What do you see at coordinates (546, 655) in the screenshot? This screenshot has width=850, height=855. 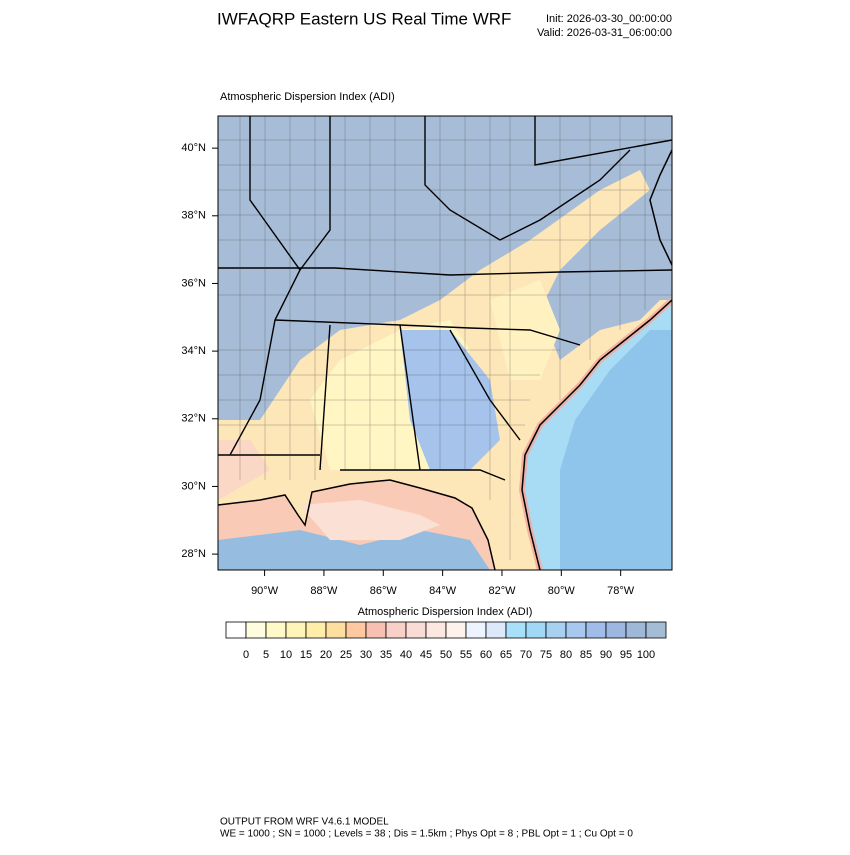 I see `colorbar-label: 75` at bounding box center [546, 655].